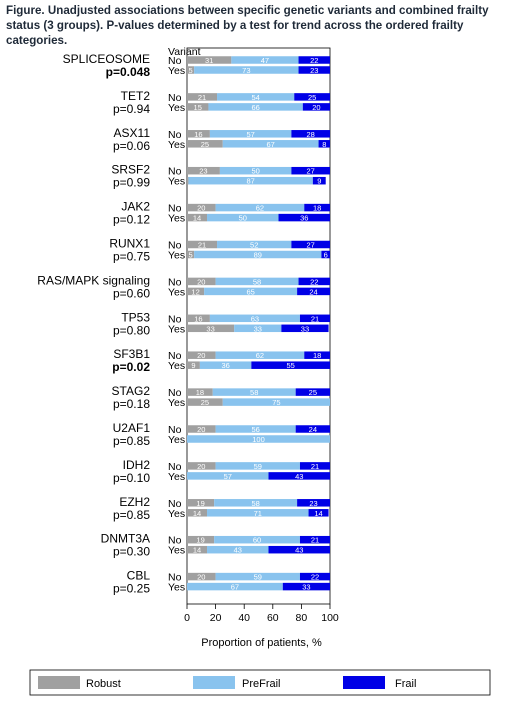  I want to click on p-value-label: p=0.85, so click(131, 441).